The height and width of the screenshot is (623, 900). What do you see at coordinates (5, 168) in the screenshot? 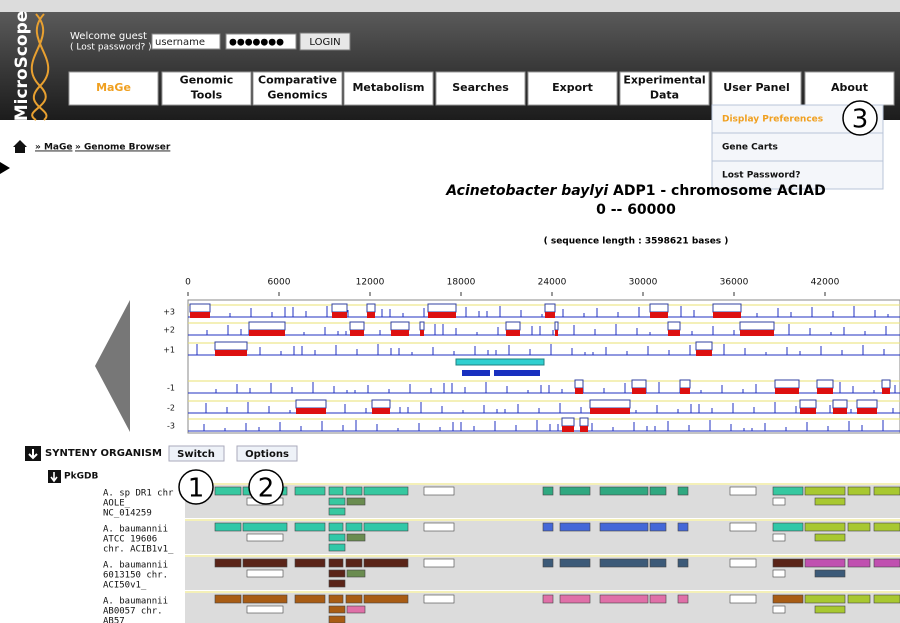
I see `side-toggle` at bounding box center [5, 168].